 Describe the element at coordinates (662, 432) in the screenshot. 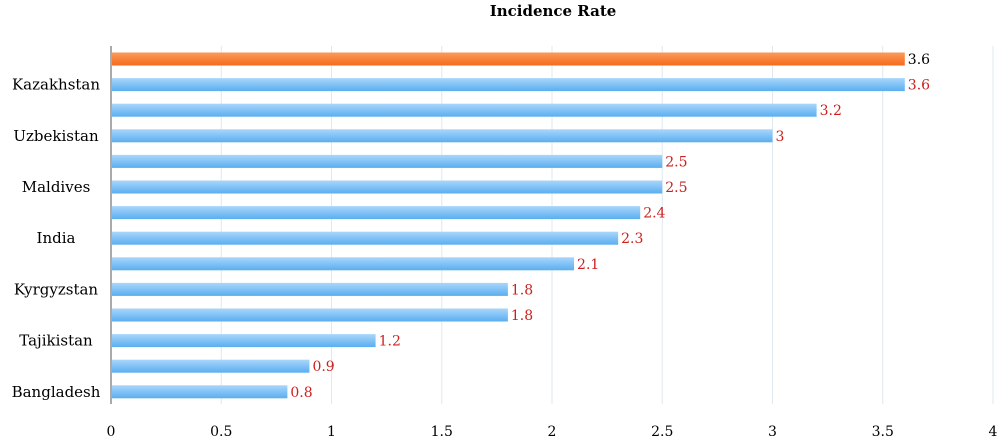

I see `x-tick-label: 2.5` at that location.